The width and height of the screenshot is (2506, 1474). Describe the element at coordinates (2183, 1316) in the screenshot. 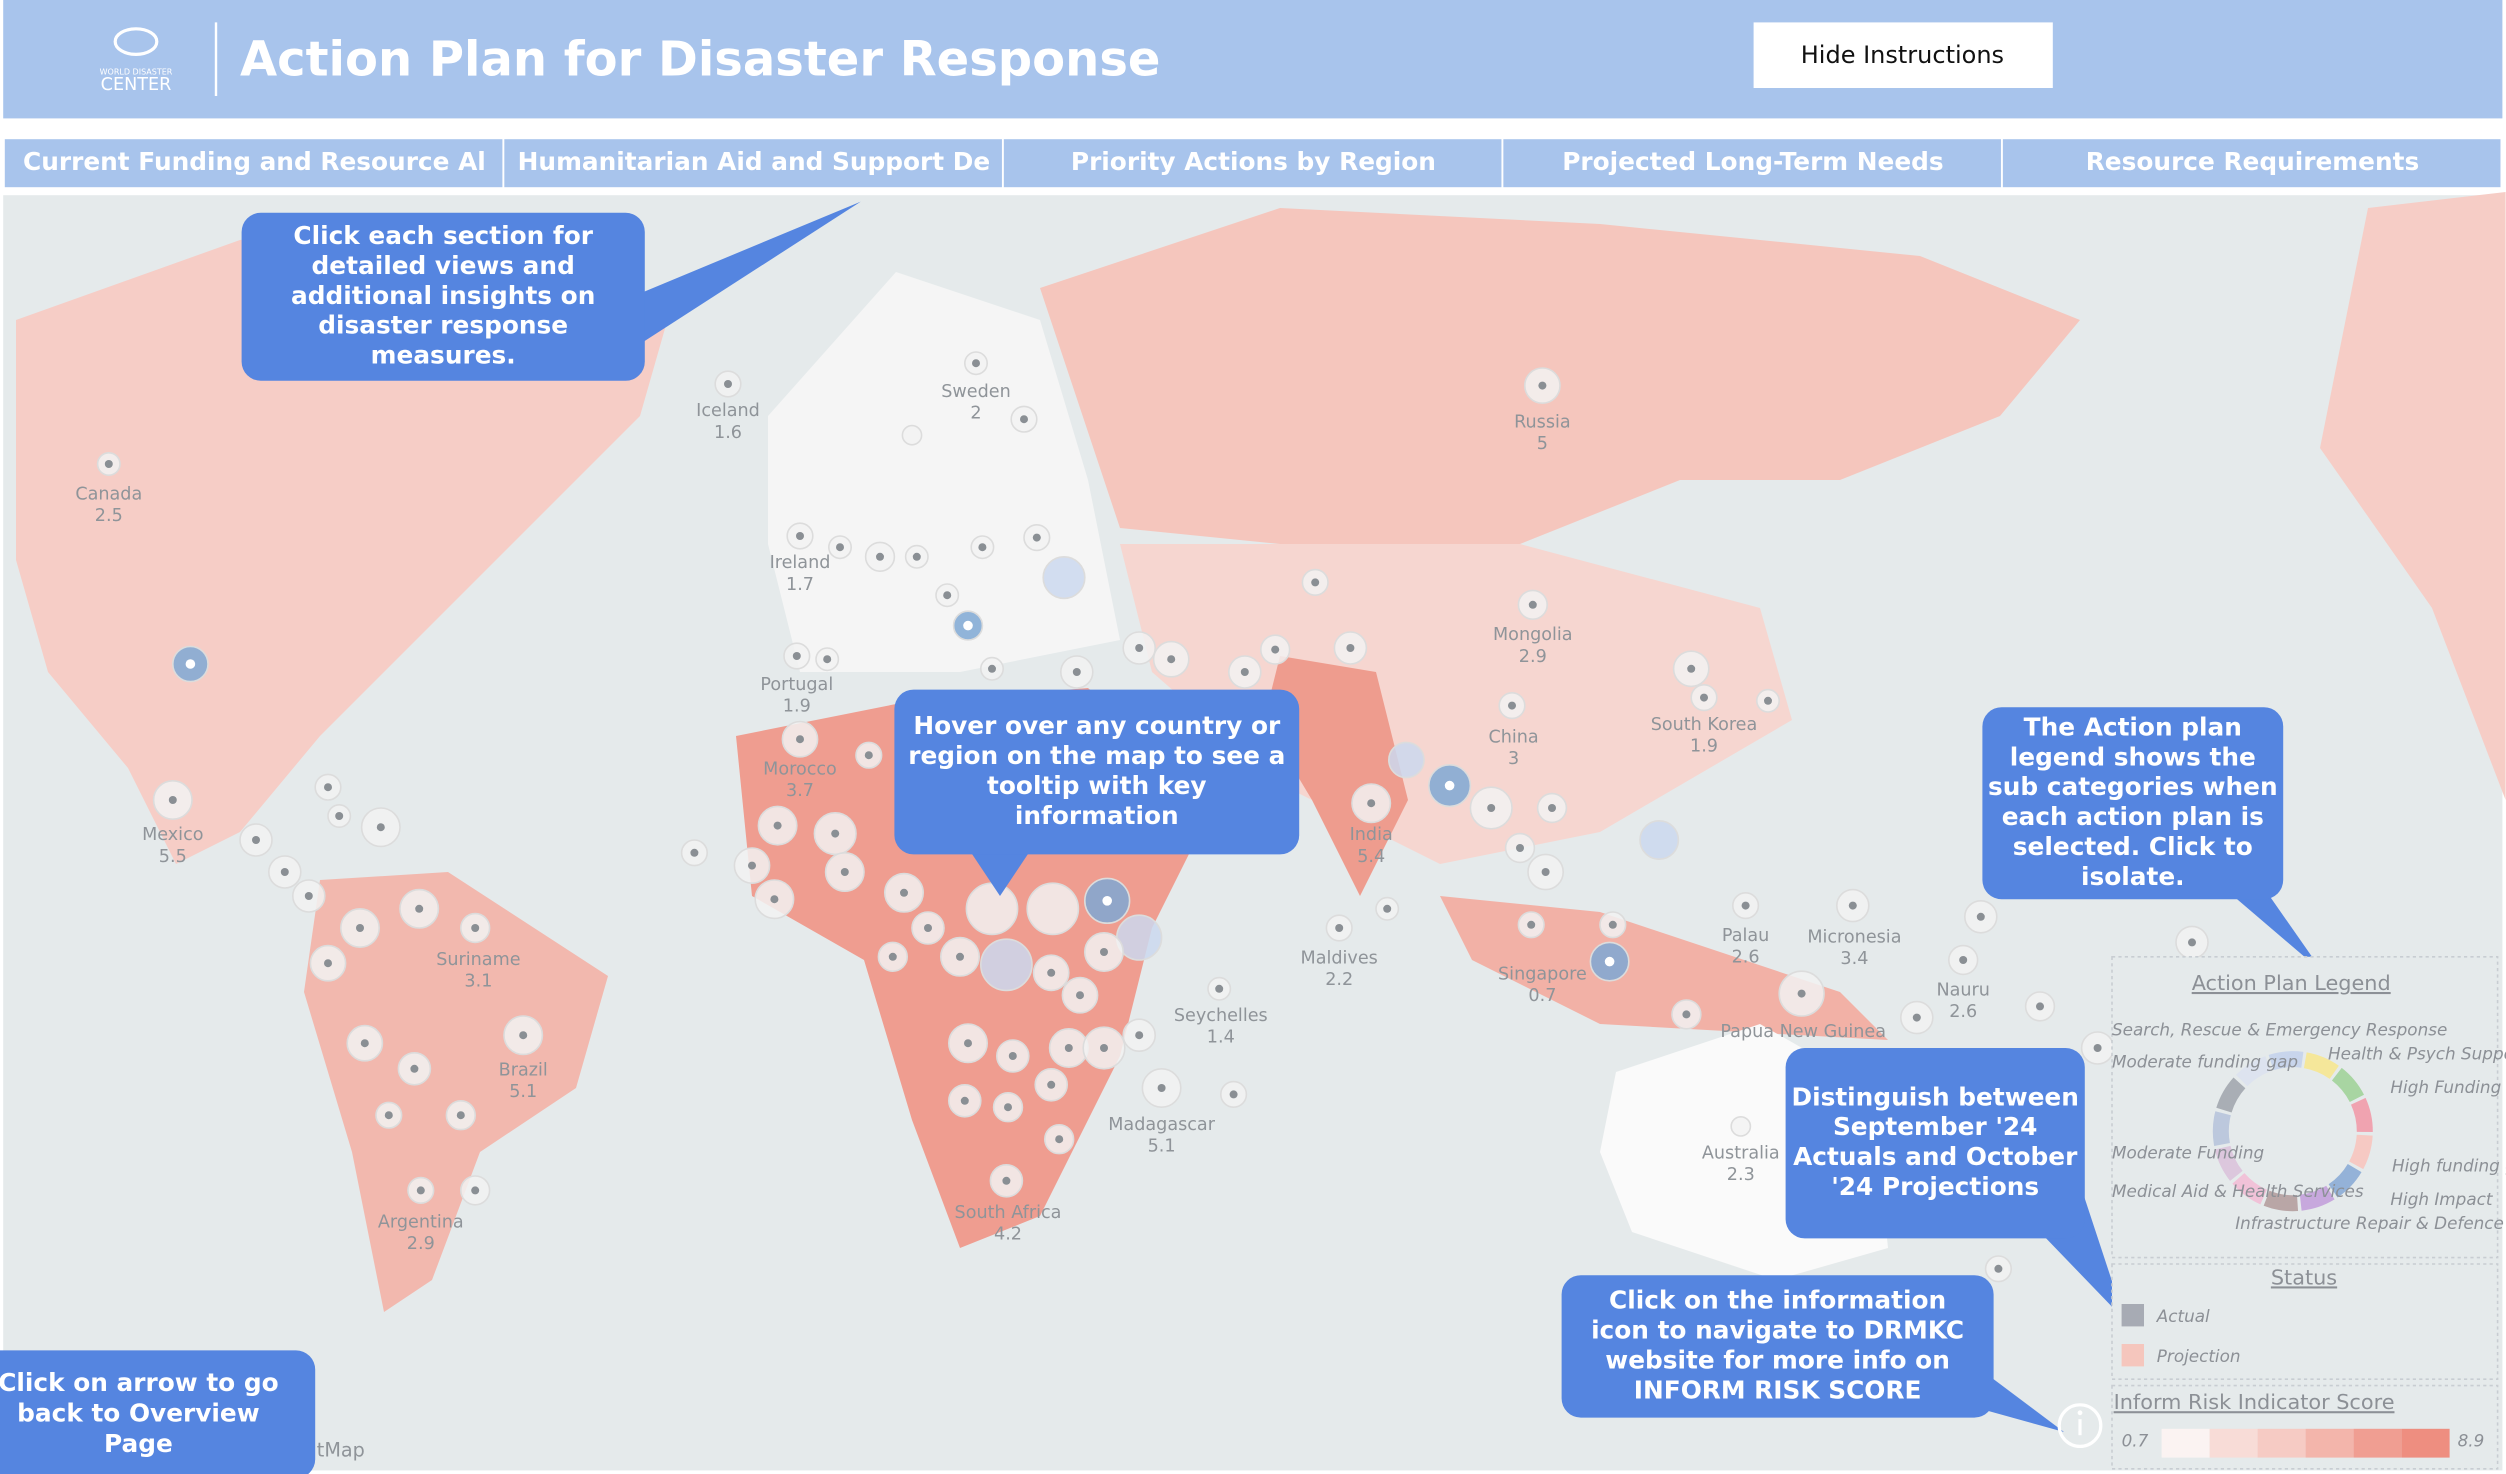

I see `status-label: Actual` at that location.